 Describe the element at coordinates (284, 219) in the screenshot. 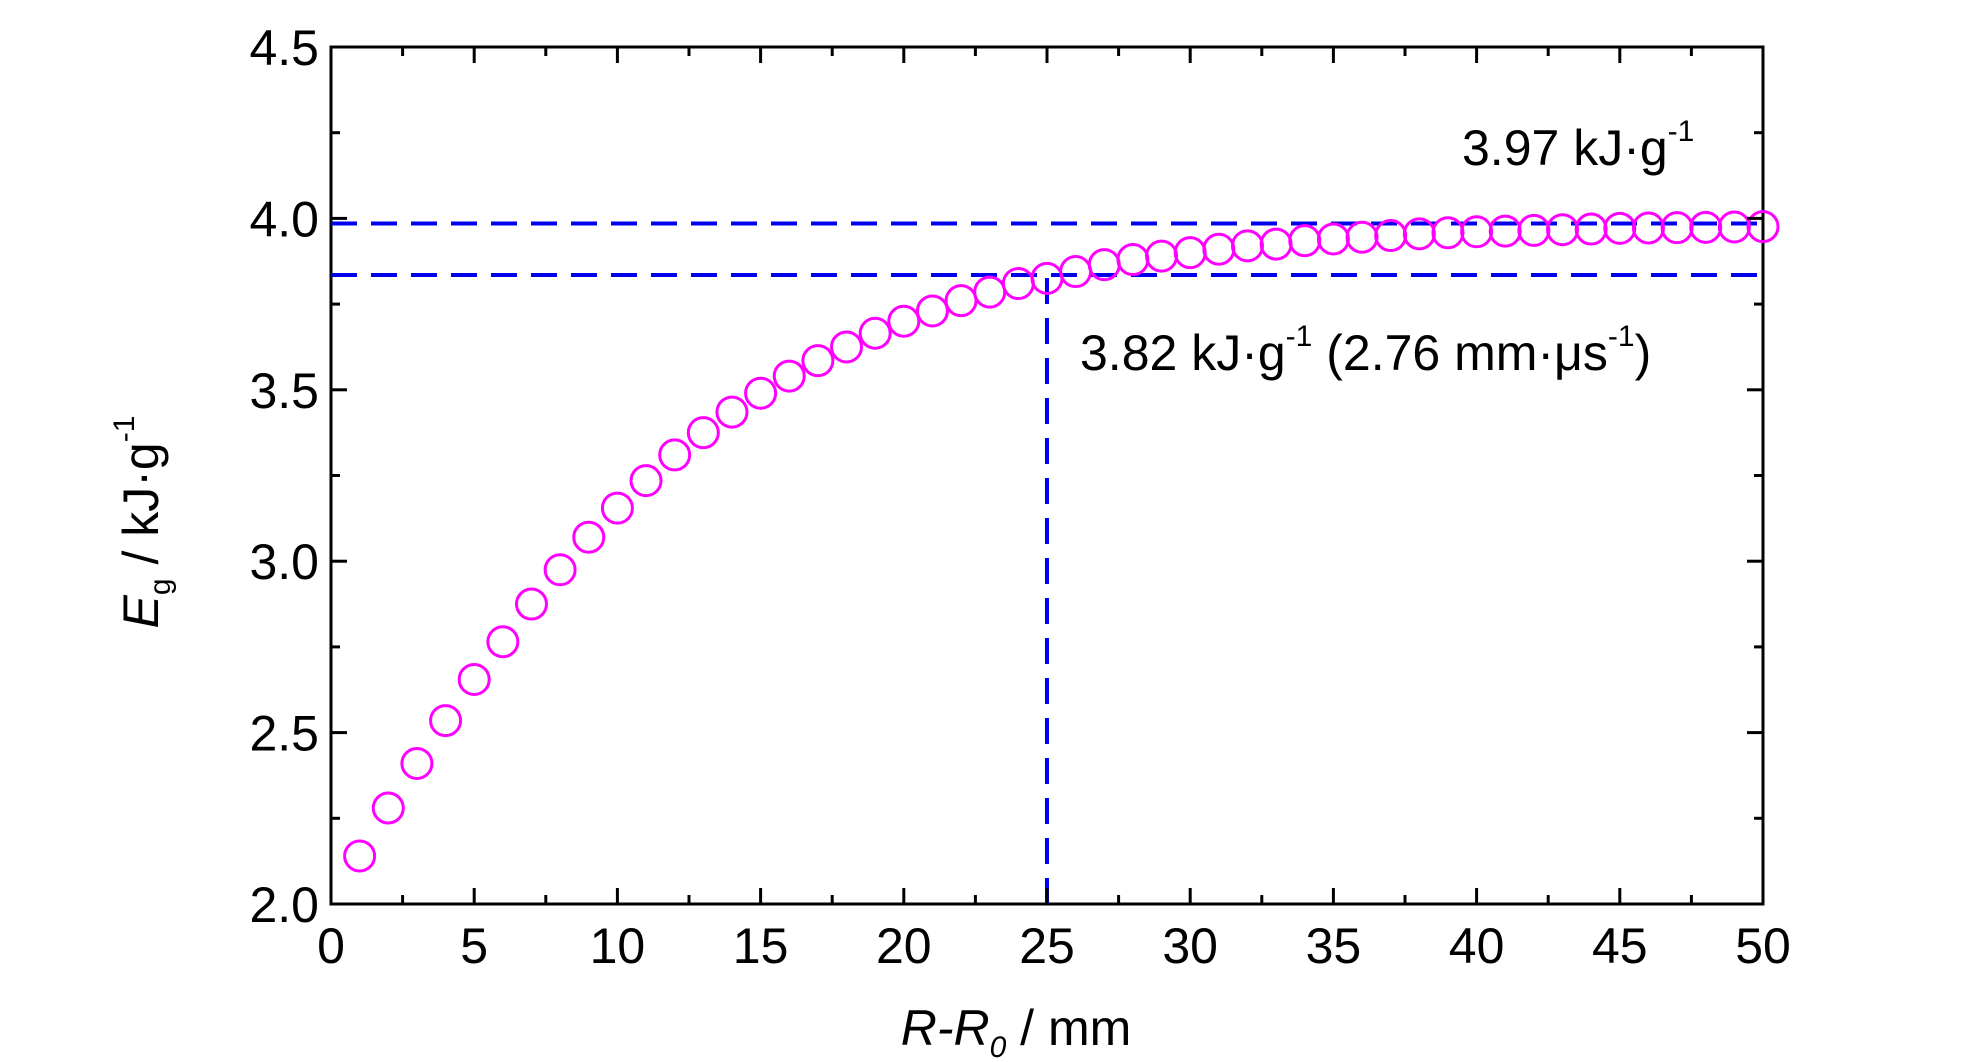

I see `y-tick-label: 4.0` at that location.